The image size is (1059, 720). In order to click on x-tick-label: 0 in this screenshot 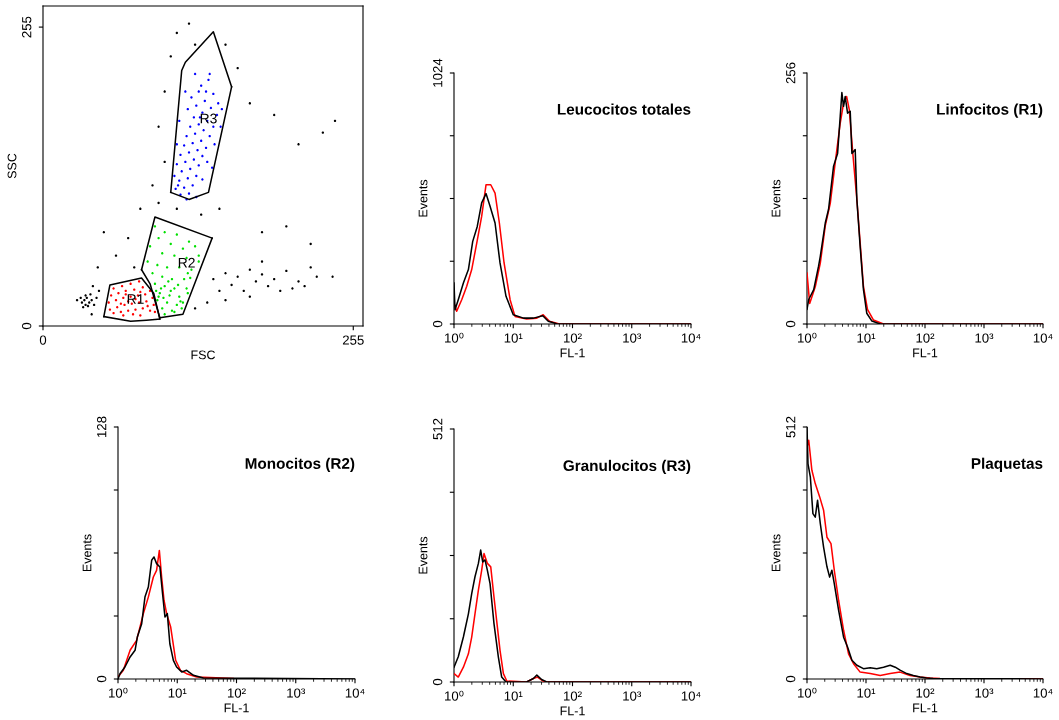, I will do `click(43, 340)`.